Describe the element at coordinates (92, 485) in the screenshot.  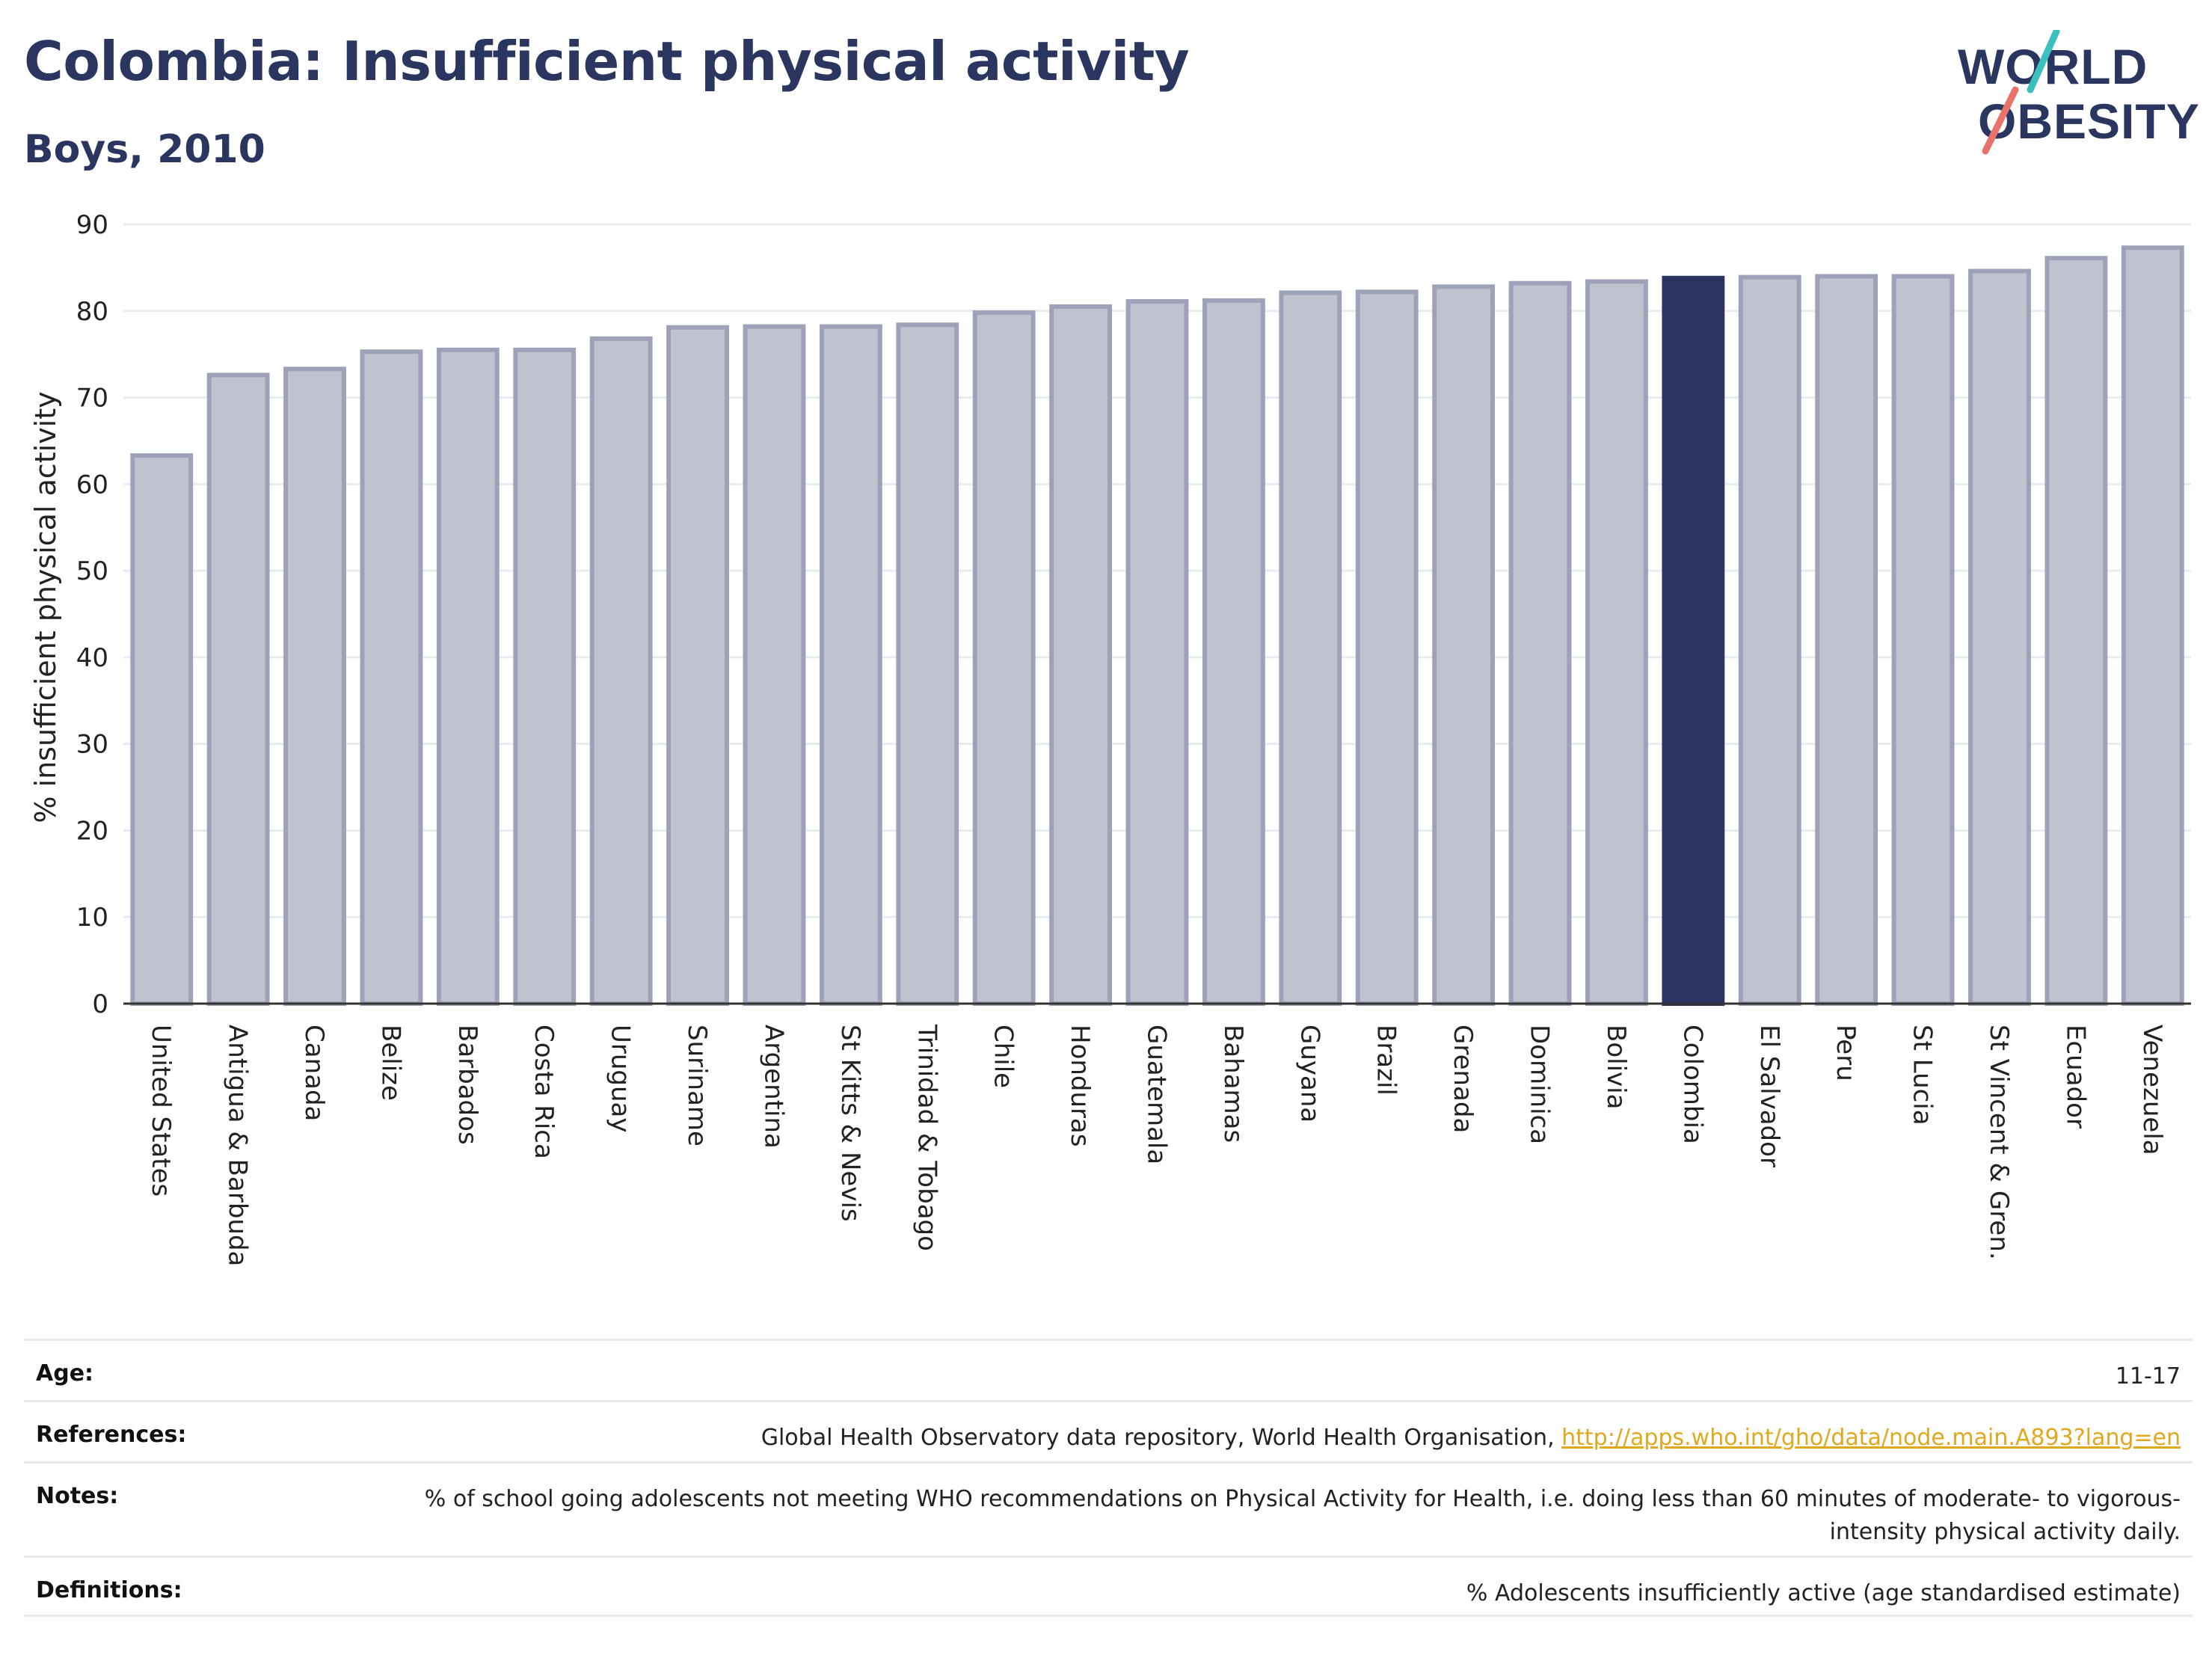
I see `y-tick-label: 60` at that location.